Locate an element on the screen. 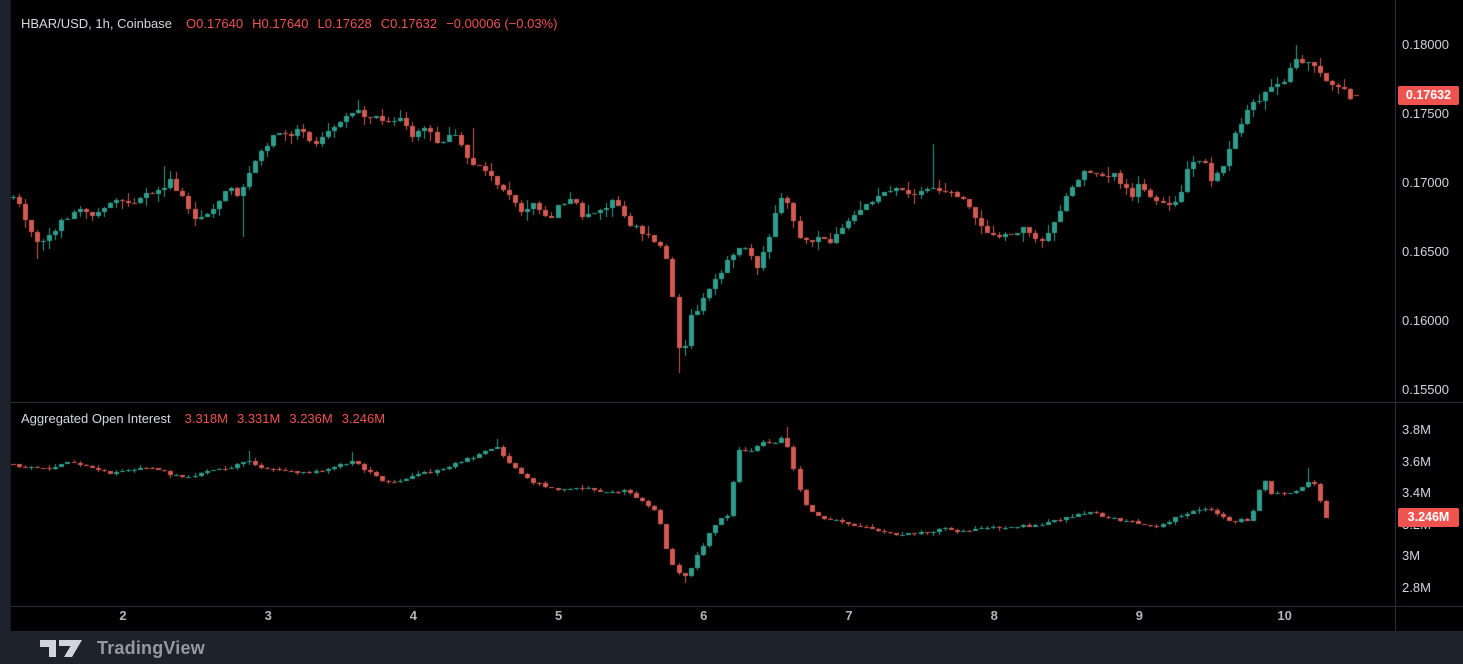  price-tick-label: 0.16000 is located at coordinates (1425, 320).